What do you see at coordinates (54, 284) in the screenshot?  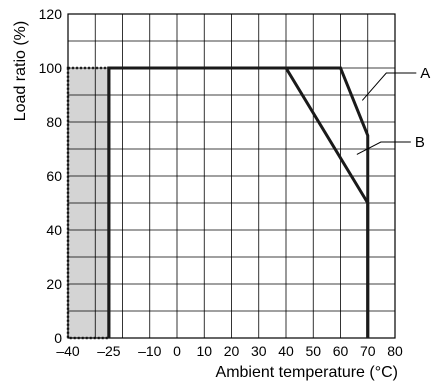 I see `y-tick-label: 20` at bounding box center [54, 284].